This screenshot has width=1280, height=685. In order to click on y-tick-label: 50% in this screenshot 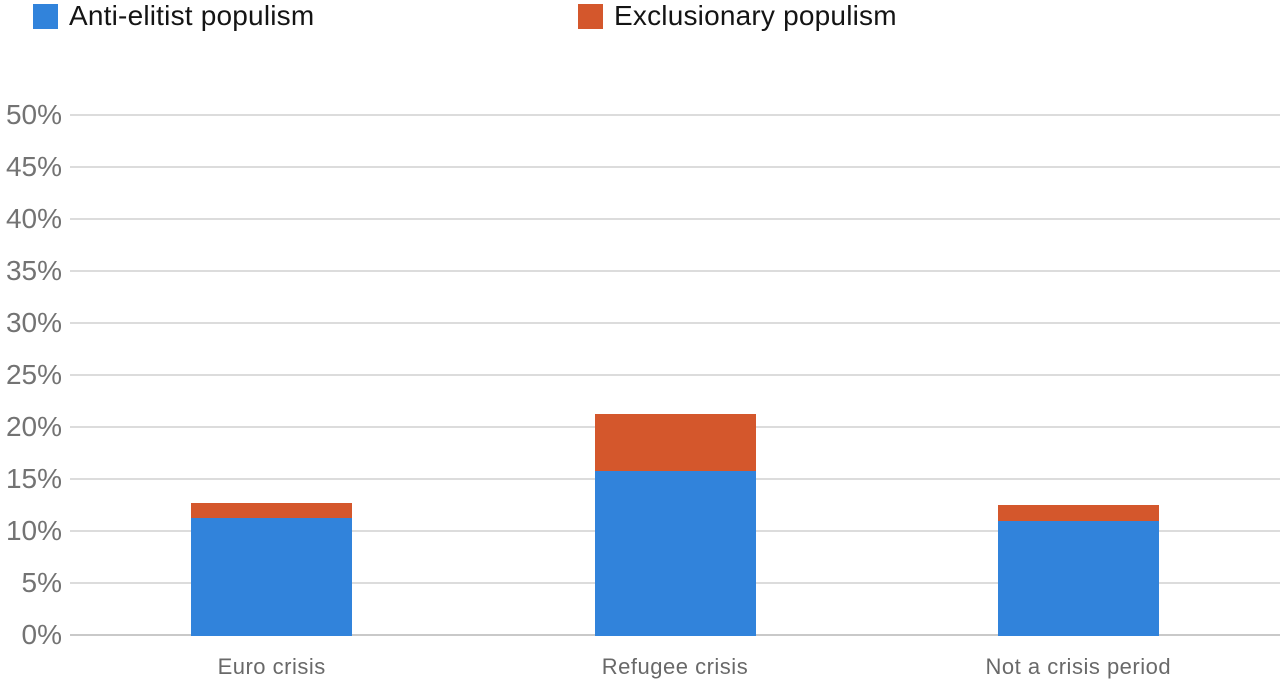, I will do `click(33, 114)`.